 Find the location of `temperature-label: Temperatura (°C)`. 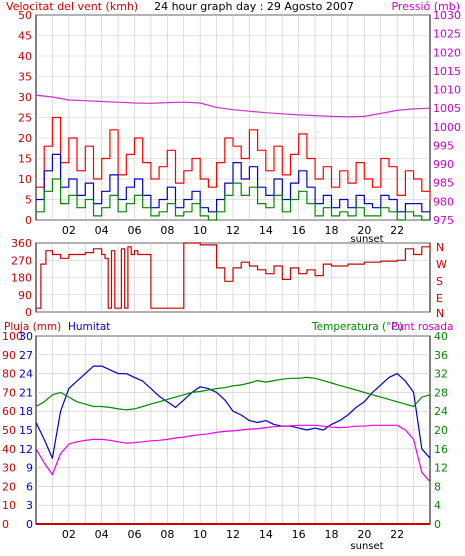

temperature-label: Temperatura (°C) is located at coordinates (357, 327).